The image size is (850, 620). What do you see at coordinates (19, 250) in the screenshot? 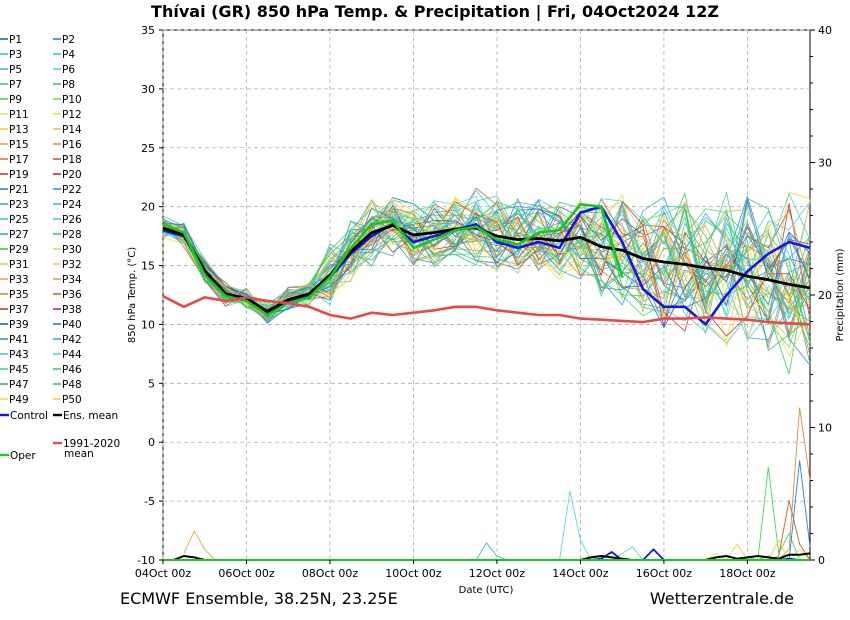
I see `legend-label-p29: P29` at bounding box center [19, 250].